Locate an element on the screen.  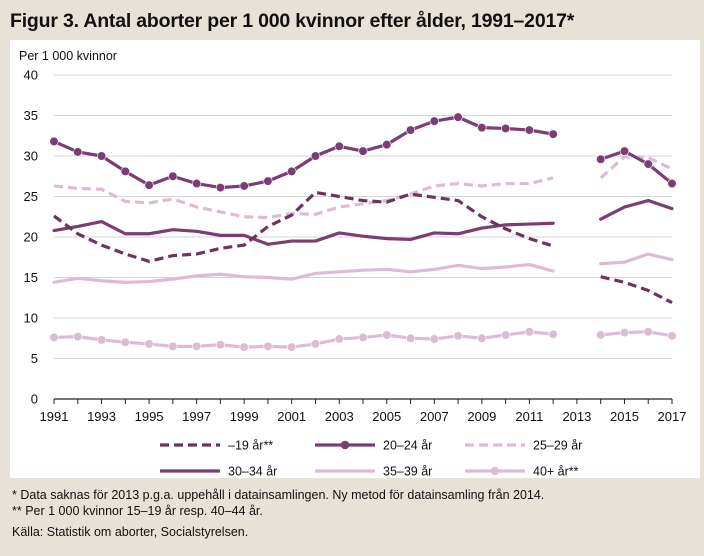
legend-item: 25–29 år is located at coordinates (523, 446).